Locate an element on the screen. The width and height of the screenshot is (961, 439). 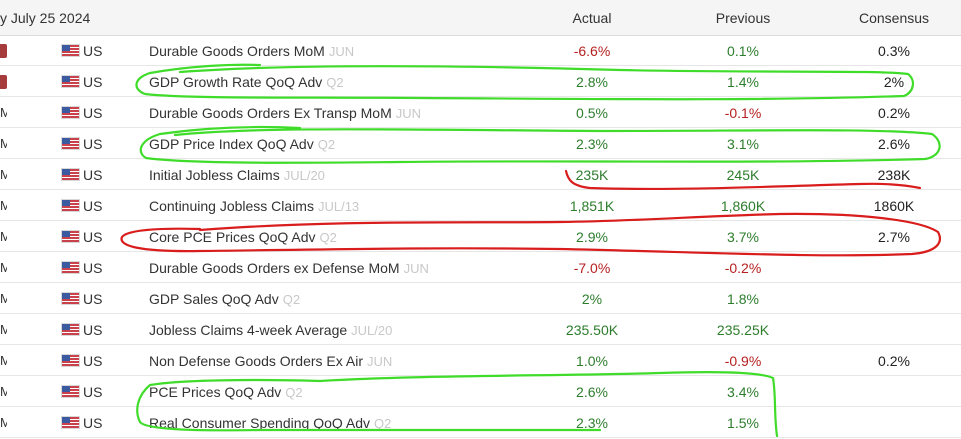
event-name-link: Durable Goods Orders Ex Transp MoM JUN is located at coordinates (285, 113).